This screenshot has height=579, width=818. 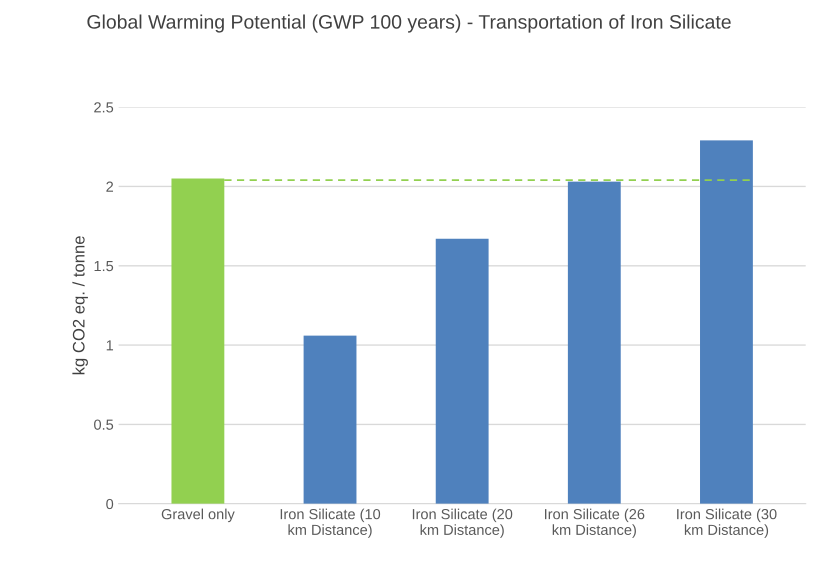 What do you see at coordinates (727, 523) in the screenshot?
I see `x-tick-label: Iron Silicate (30 km Distance)` at bounding box center [727, 523].